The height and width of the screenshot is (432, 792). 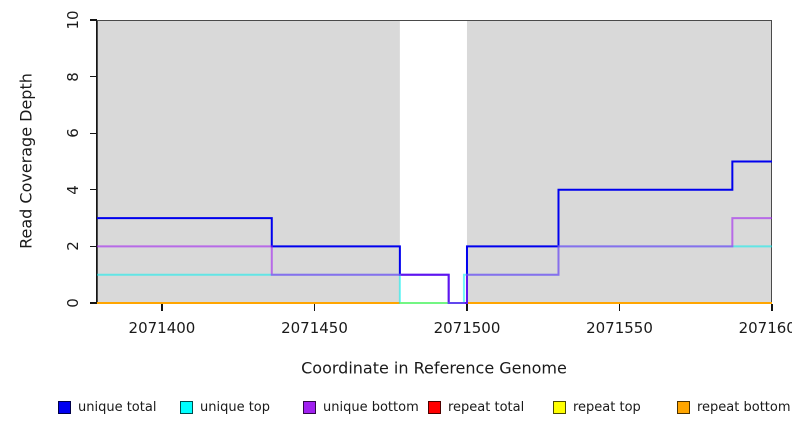 What do you see at coordinates (744, 407) in the screenshot?
I see `legend-label: repeat bottom` at bounding box center [744, 407].